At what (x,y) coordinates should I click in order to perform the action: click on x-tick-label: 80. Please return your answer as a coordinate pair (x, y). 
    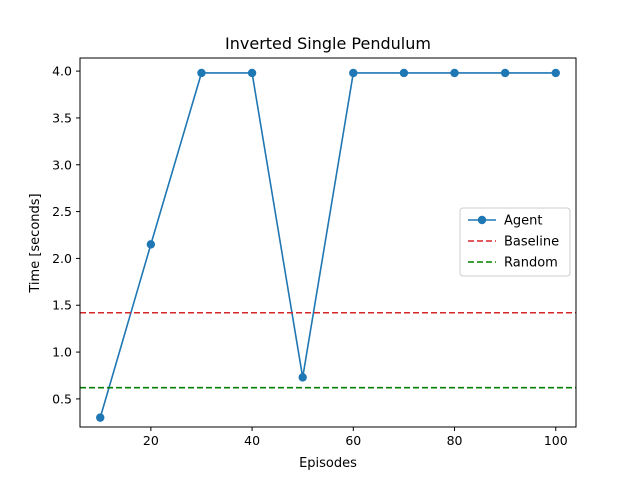
    Looking at the image, I should click on (455, 440).